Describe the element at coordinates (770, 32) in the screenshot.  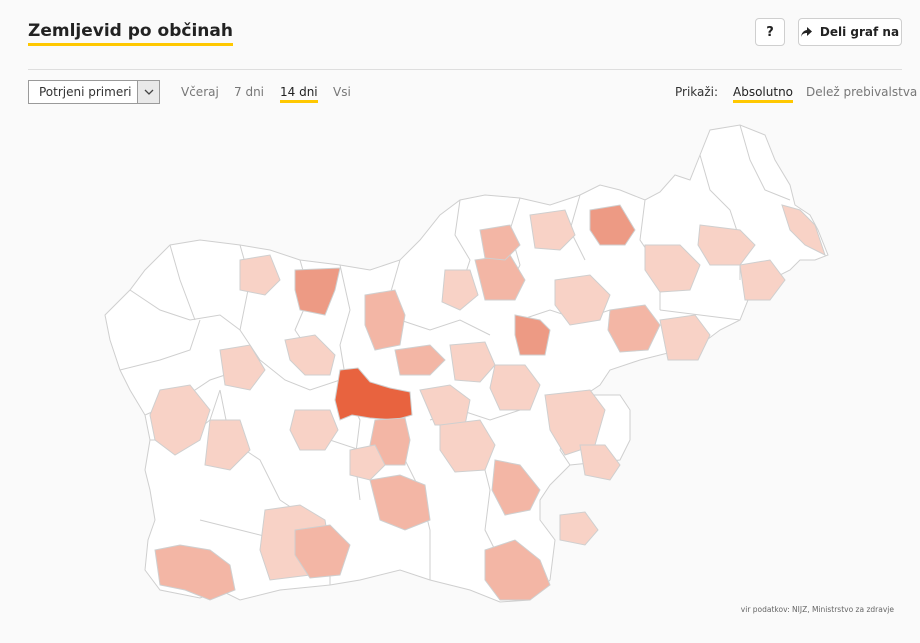
I see `help-button: ?` at that location.